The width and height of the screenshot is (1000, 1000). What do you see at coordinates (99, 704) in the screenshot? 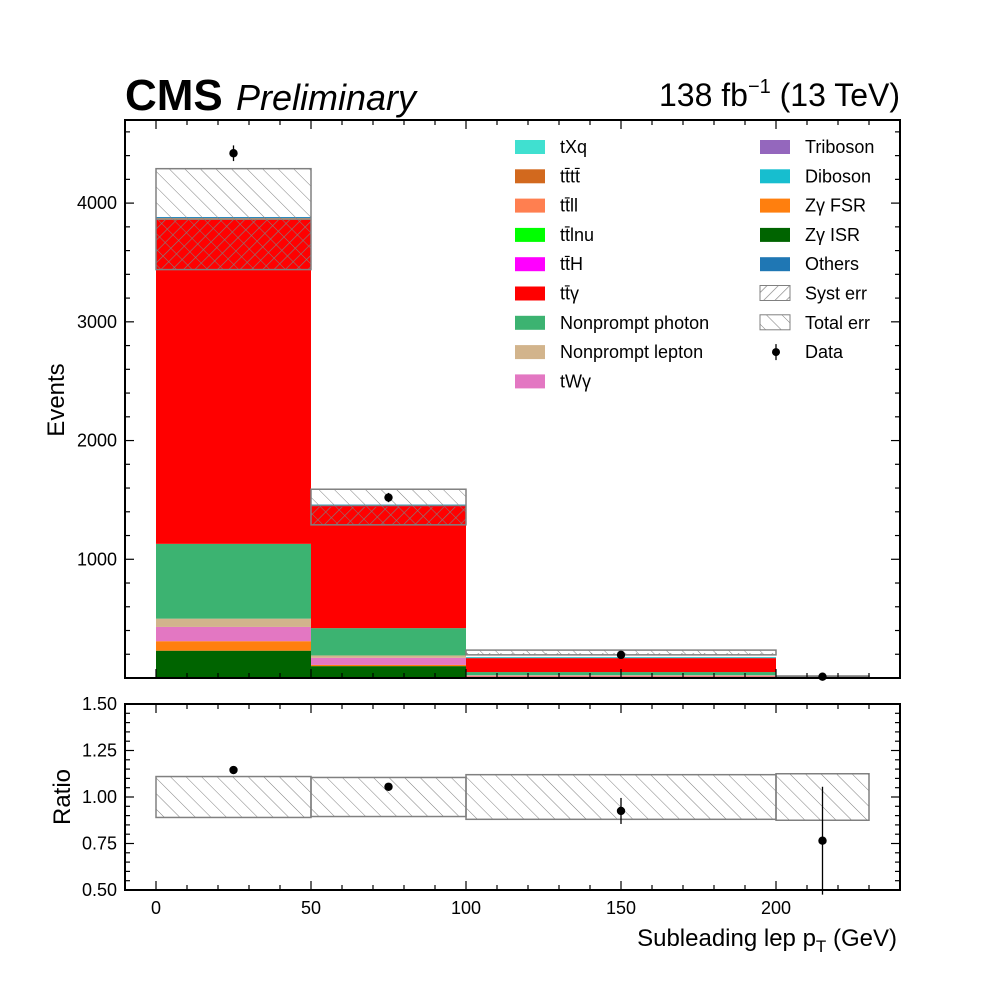
I see `ratio-y-tick-label: 1.50` at bounding box center [99, 704].